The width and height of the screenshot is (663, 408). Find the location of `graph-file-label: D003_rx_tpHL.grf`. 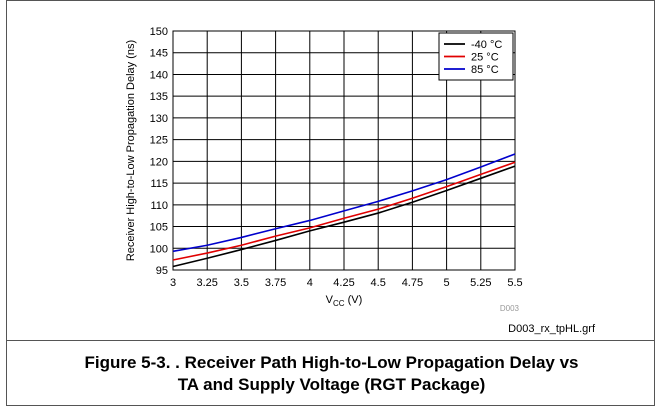

graph-file-label: D003_rx_tpHL.grf is located at coordinates (551, 329).